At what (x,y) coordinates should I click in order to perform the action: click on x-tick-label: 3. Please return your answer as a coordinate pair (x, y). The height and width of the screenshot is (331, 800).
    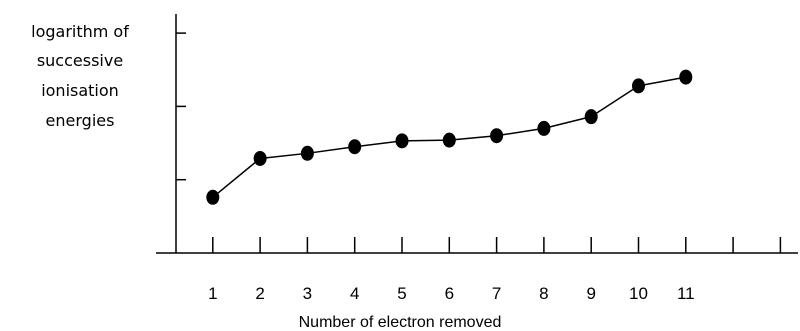
    Looking at the image, I should click on (307, 293).